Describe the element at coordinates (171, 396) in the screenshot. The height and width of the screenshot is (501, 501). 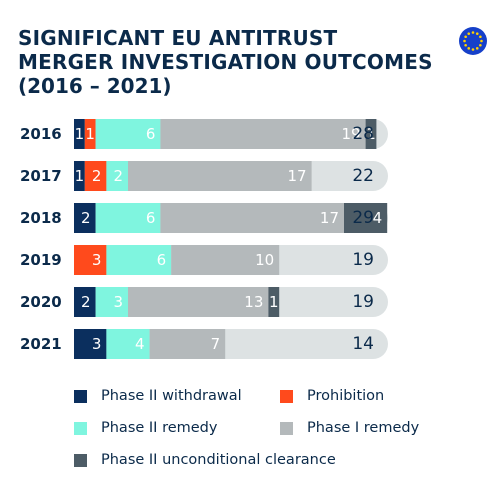
I see `legend-label: Phase II withdrawal` at that location.